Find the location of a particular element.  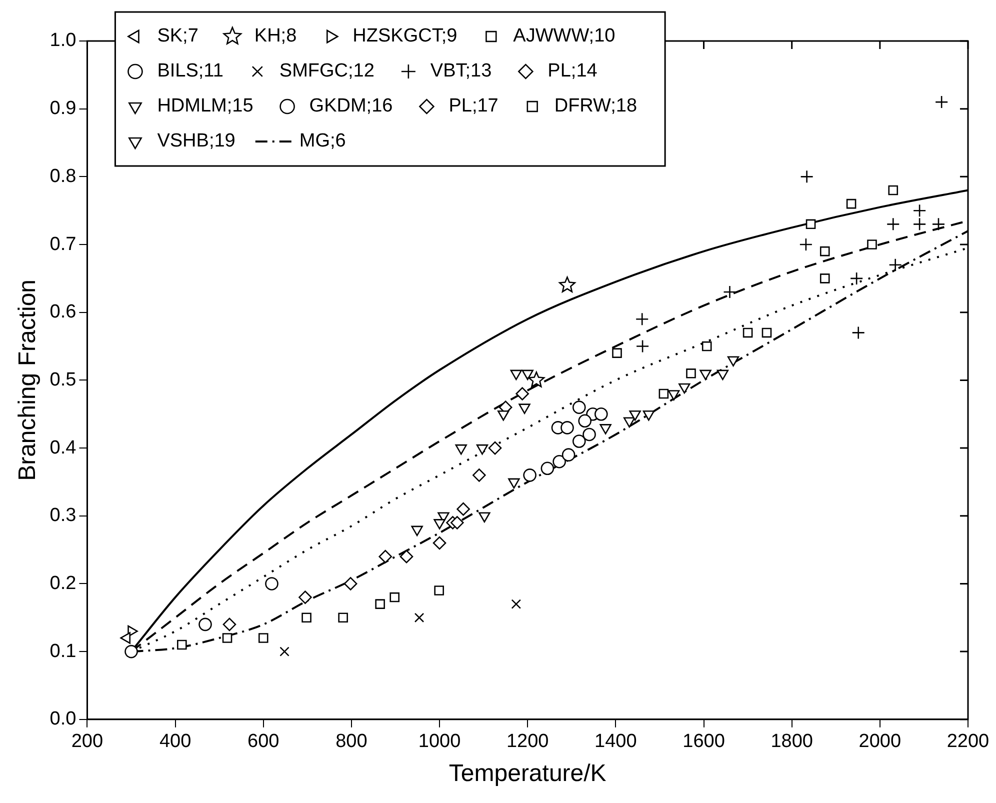

legend-label: DFRW;18 is located at coordinates (596, 106).